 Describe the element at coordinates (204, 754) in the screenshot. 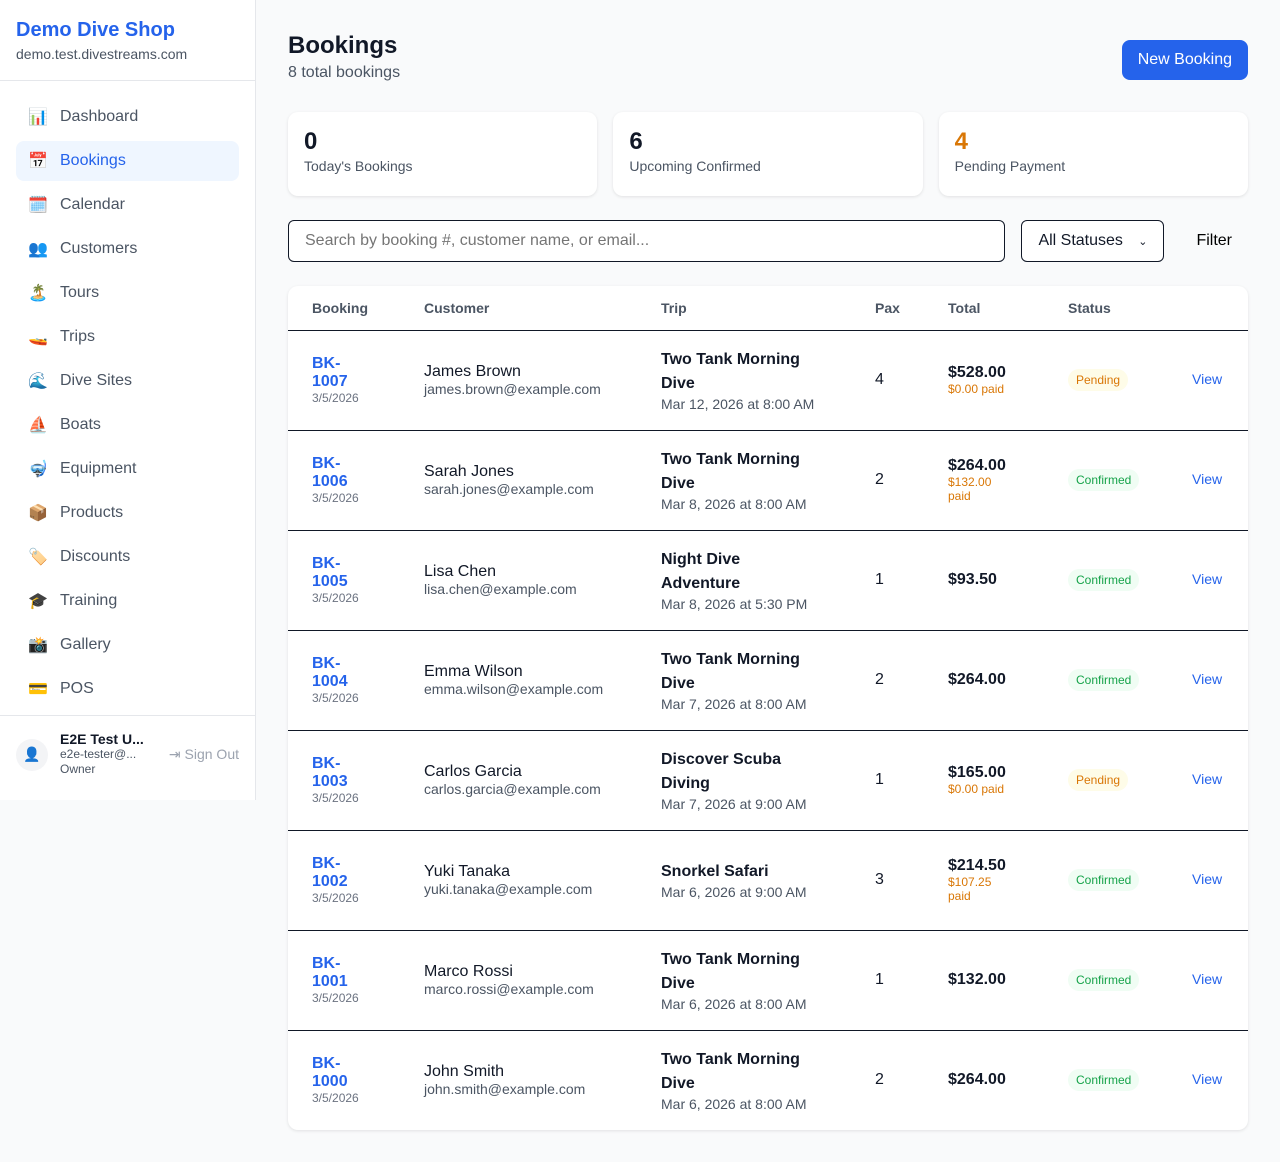

I see `sign-out-button: ⇥ Sign Out` at that location.